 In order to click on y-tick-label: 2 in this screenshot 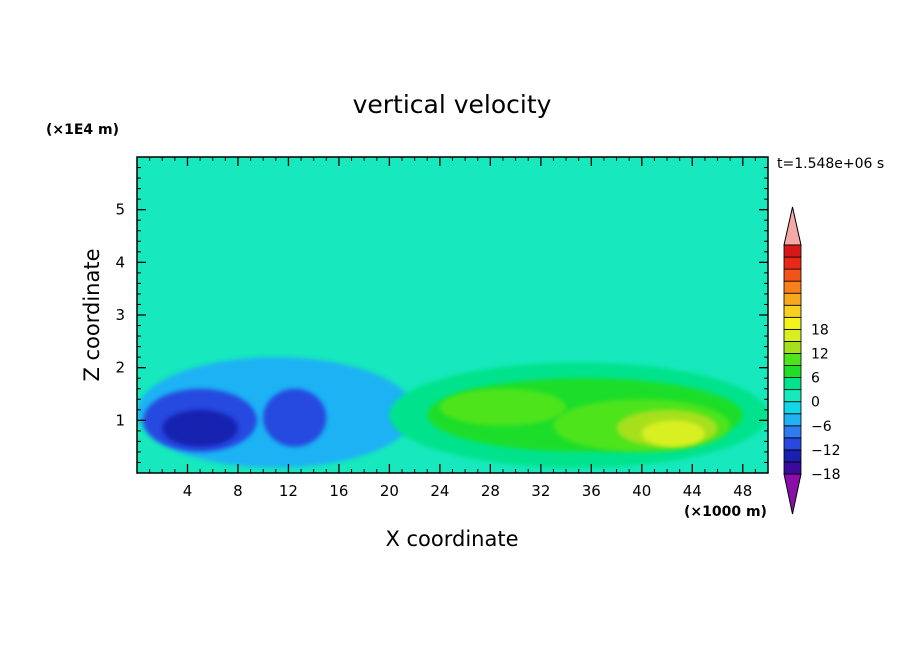, I will do `click(120, 368)`.